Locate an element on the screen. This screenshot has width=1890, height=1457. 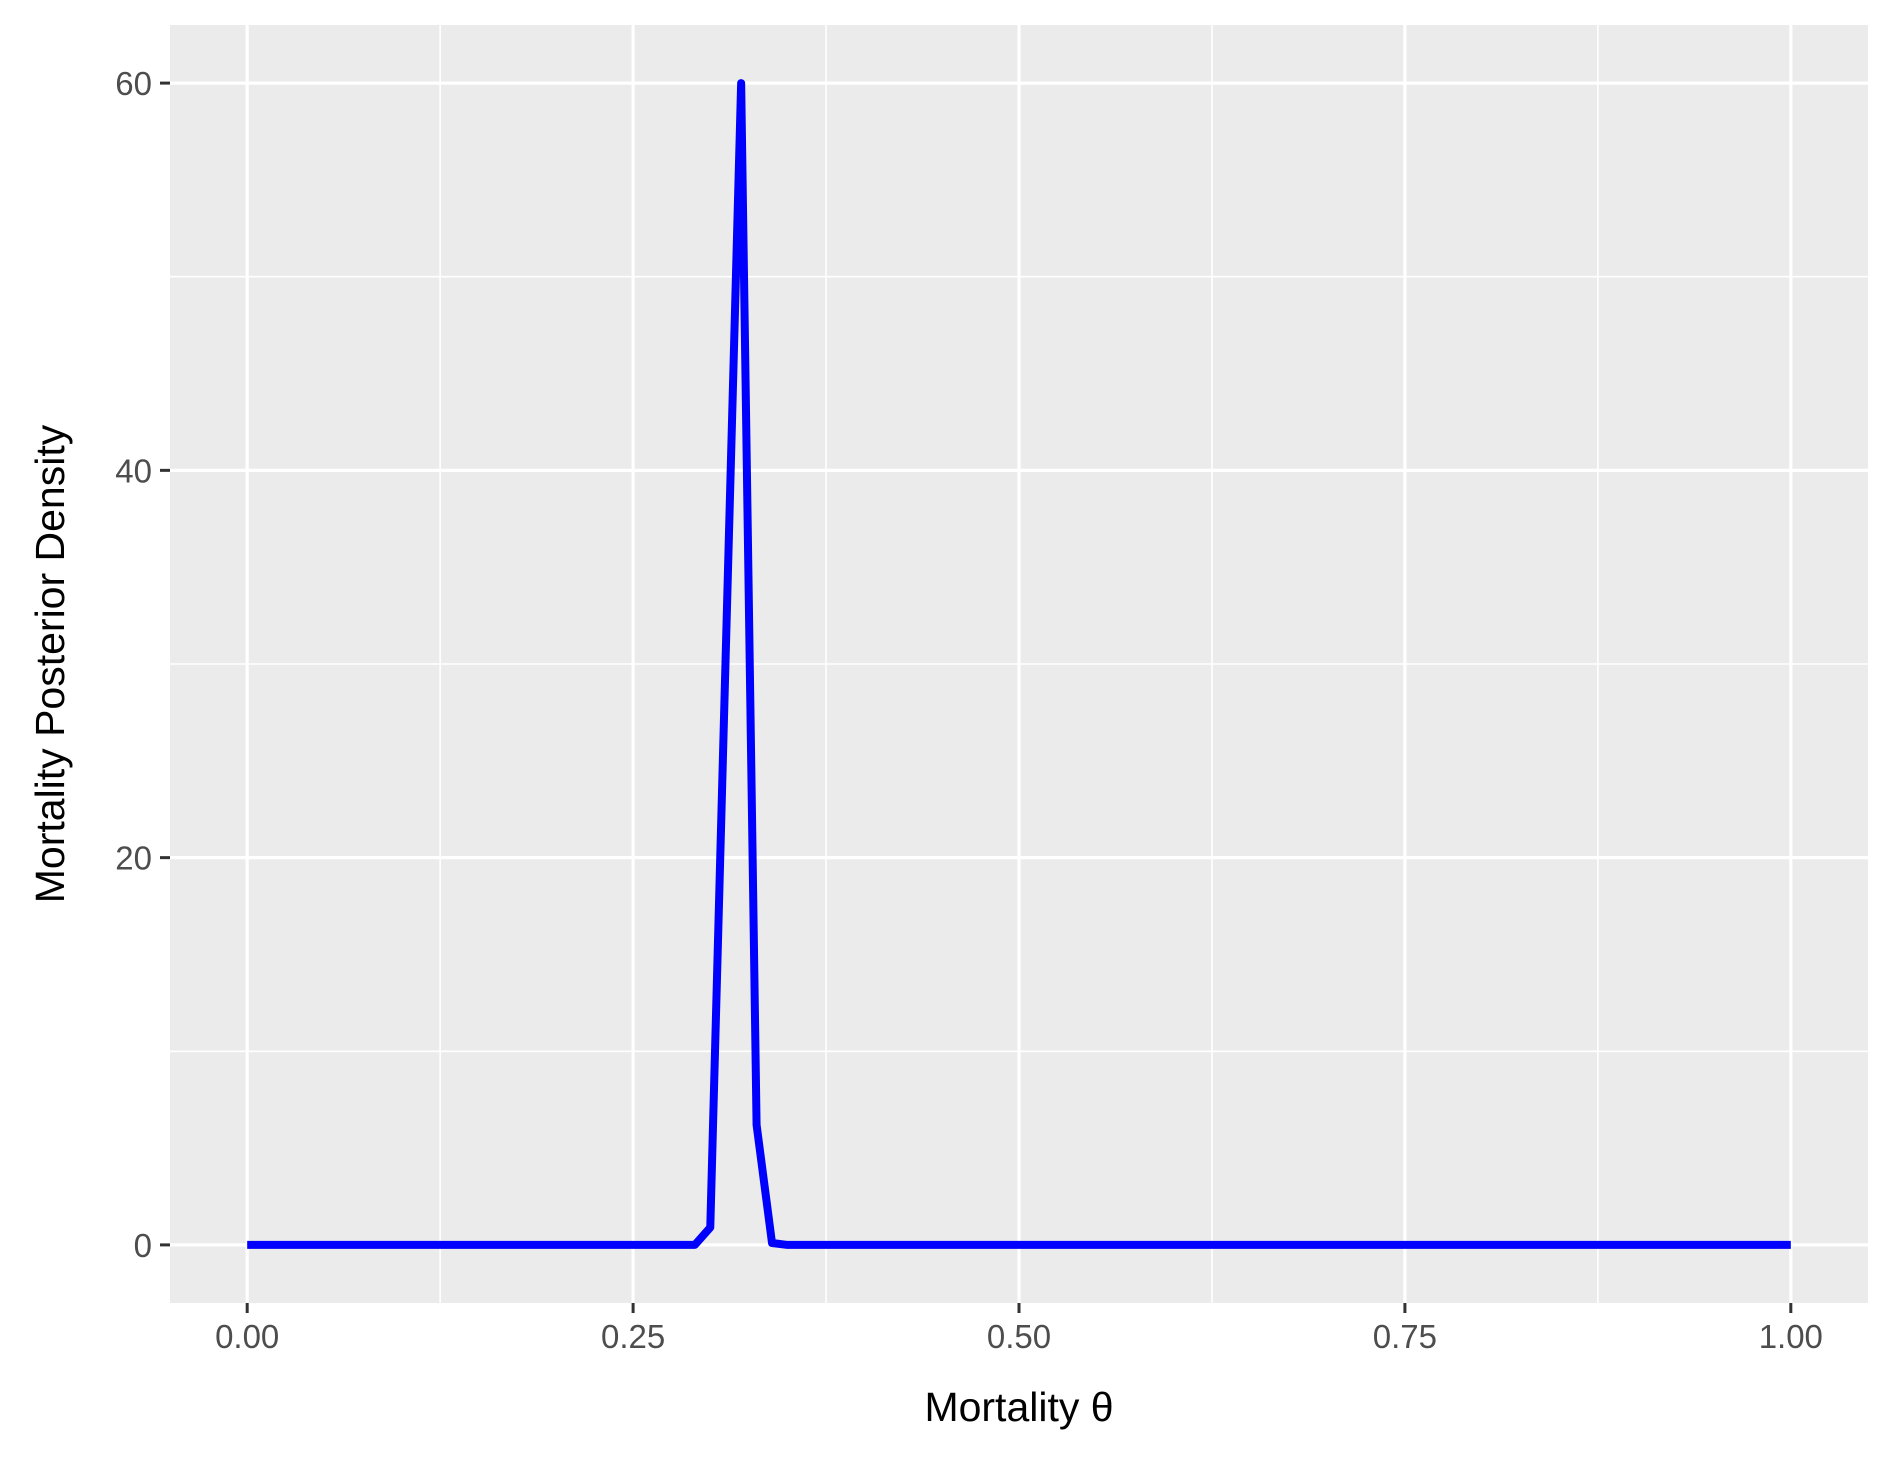
y-tick-label: 60 is located at coordinates (133, 83).